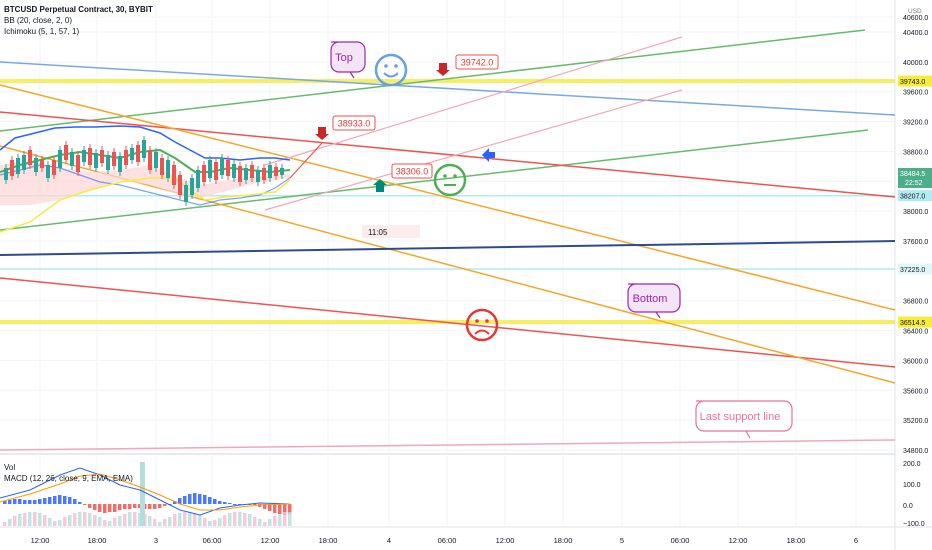  What do you see at coordinates (915, 212) in the screenshot?
I see `price-tick-7: 38000.0` at bounding box center [915, 212].